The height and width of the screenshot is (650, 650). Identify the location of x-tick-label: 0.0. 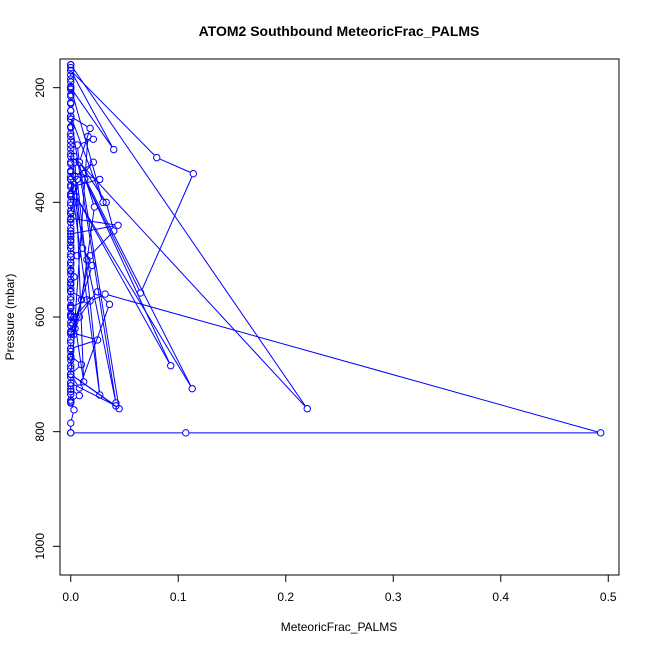
(70, 597).